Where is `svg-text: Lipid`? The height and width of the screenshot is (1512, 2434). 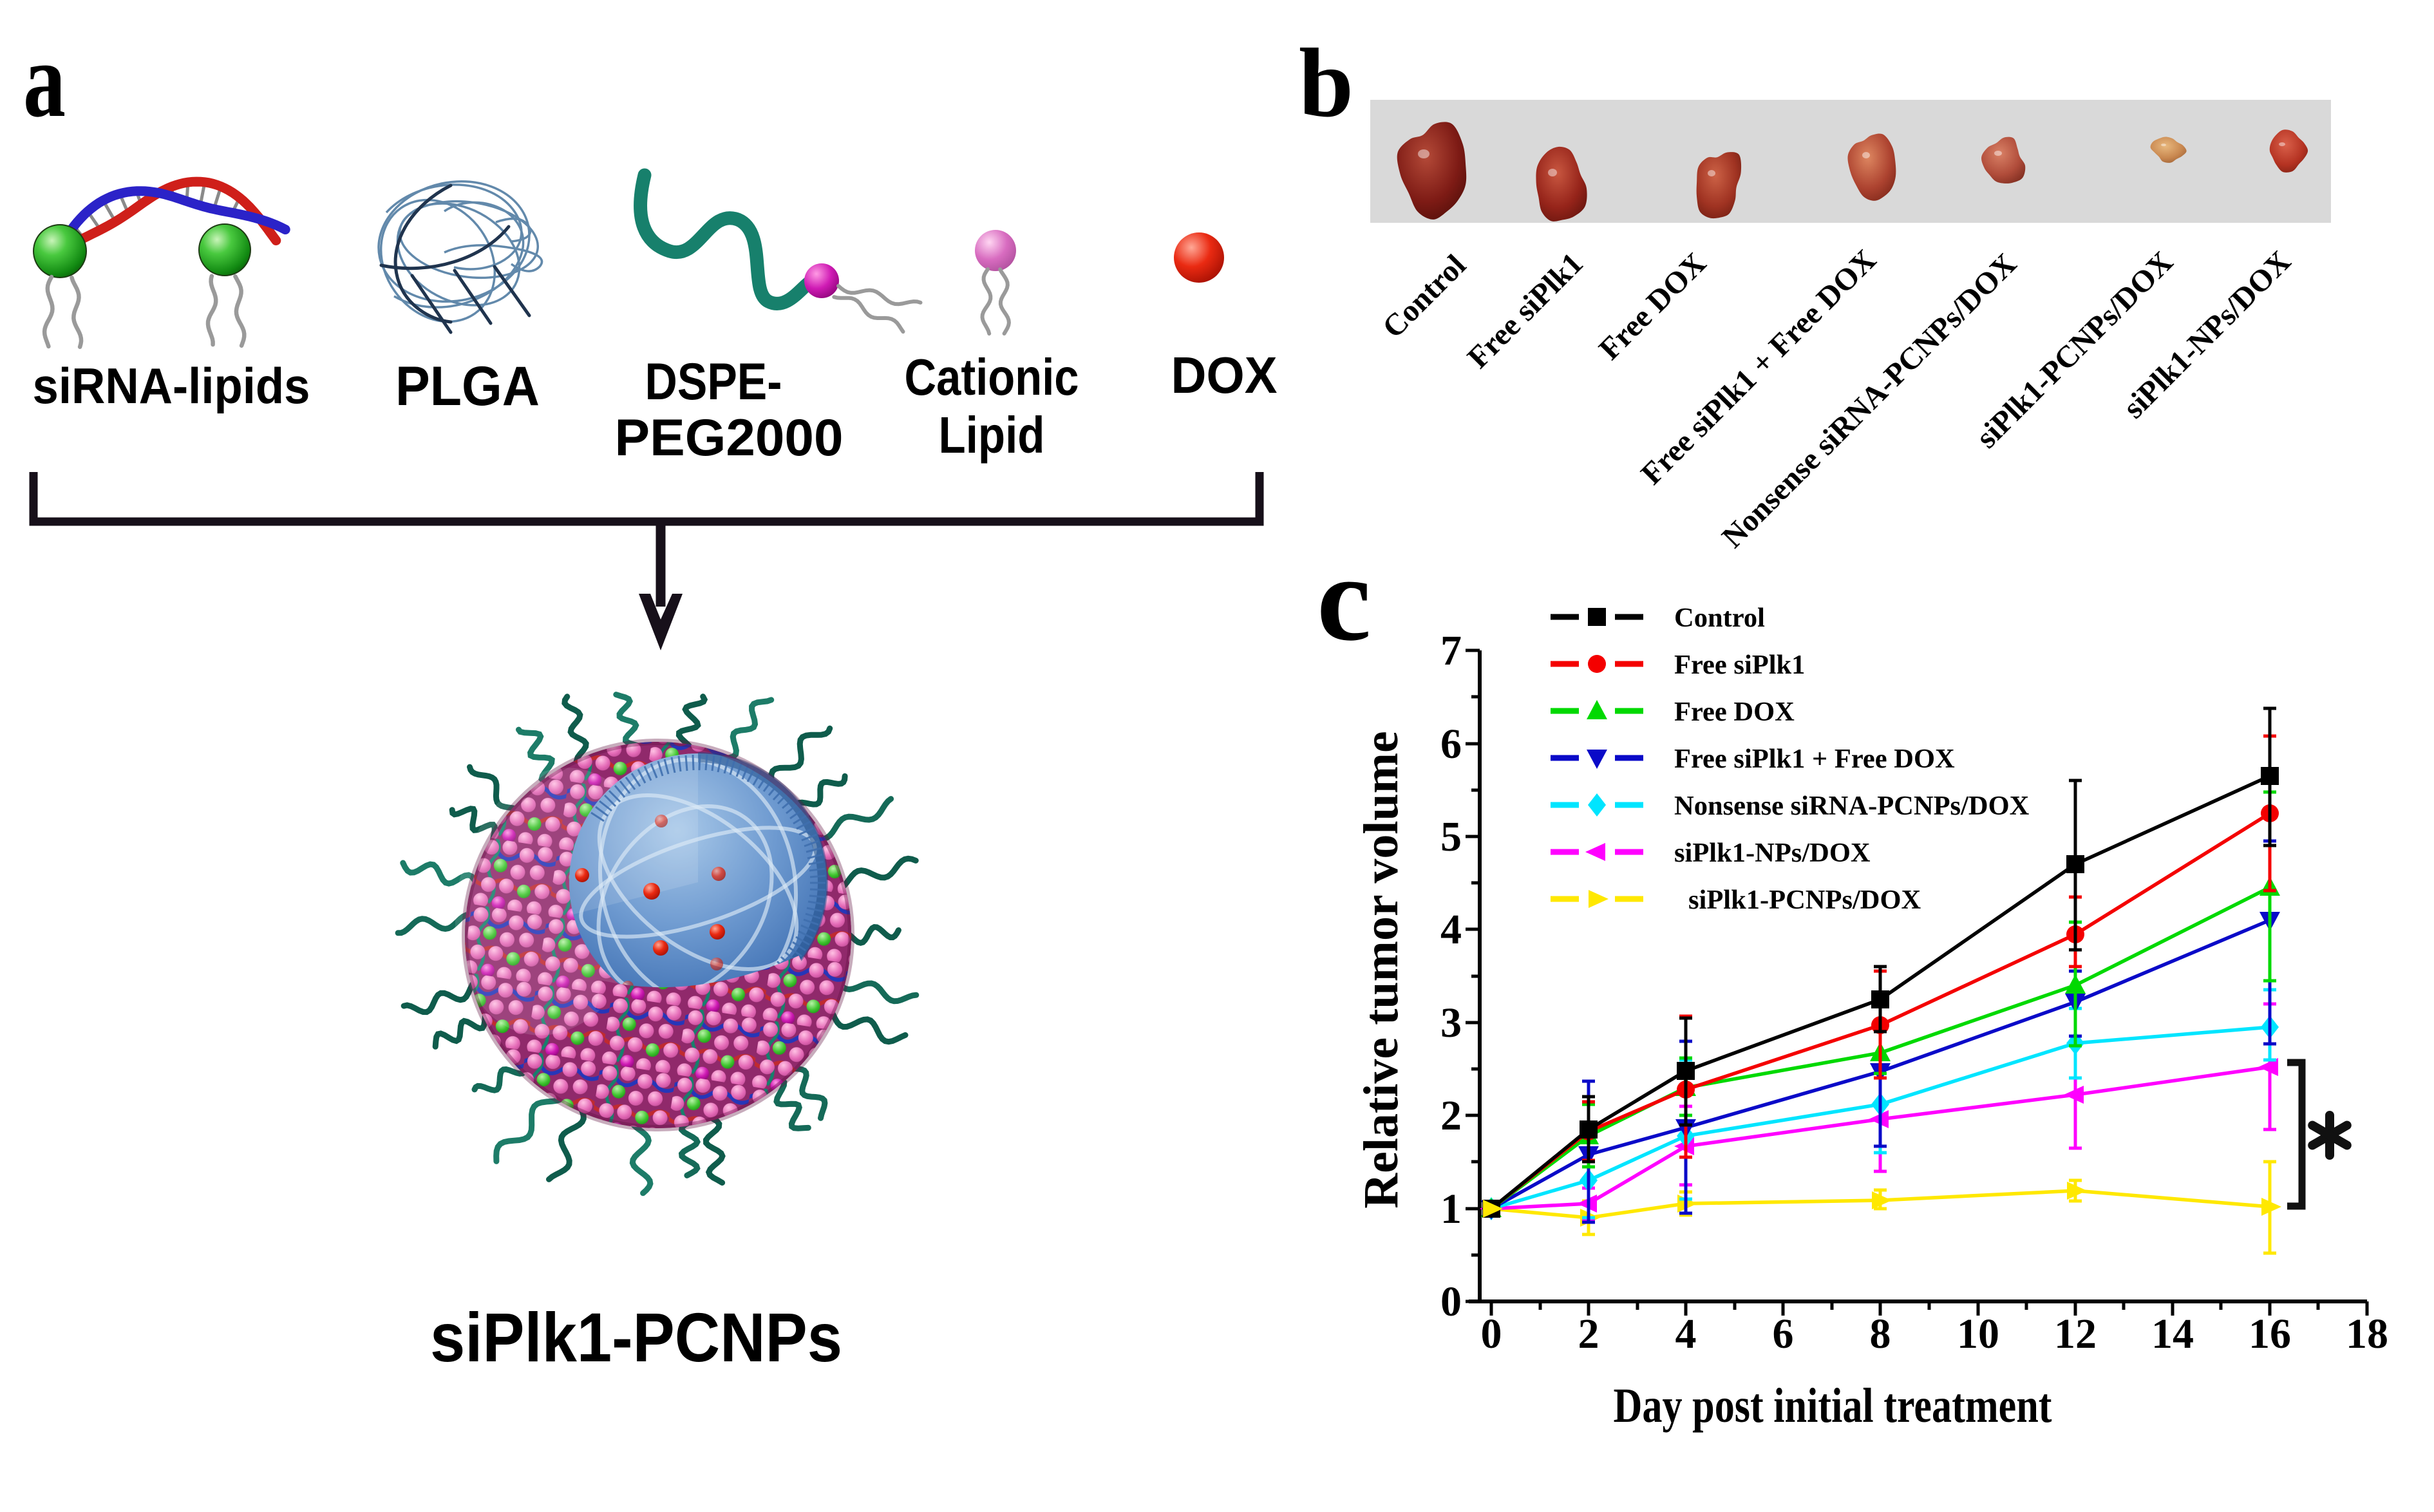 svg-text: Lipid is located at coordinates (992, 435).